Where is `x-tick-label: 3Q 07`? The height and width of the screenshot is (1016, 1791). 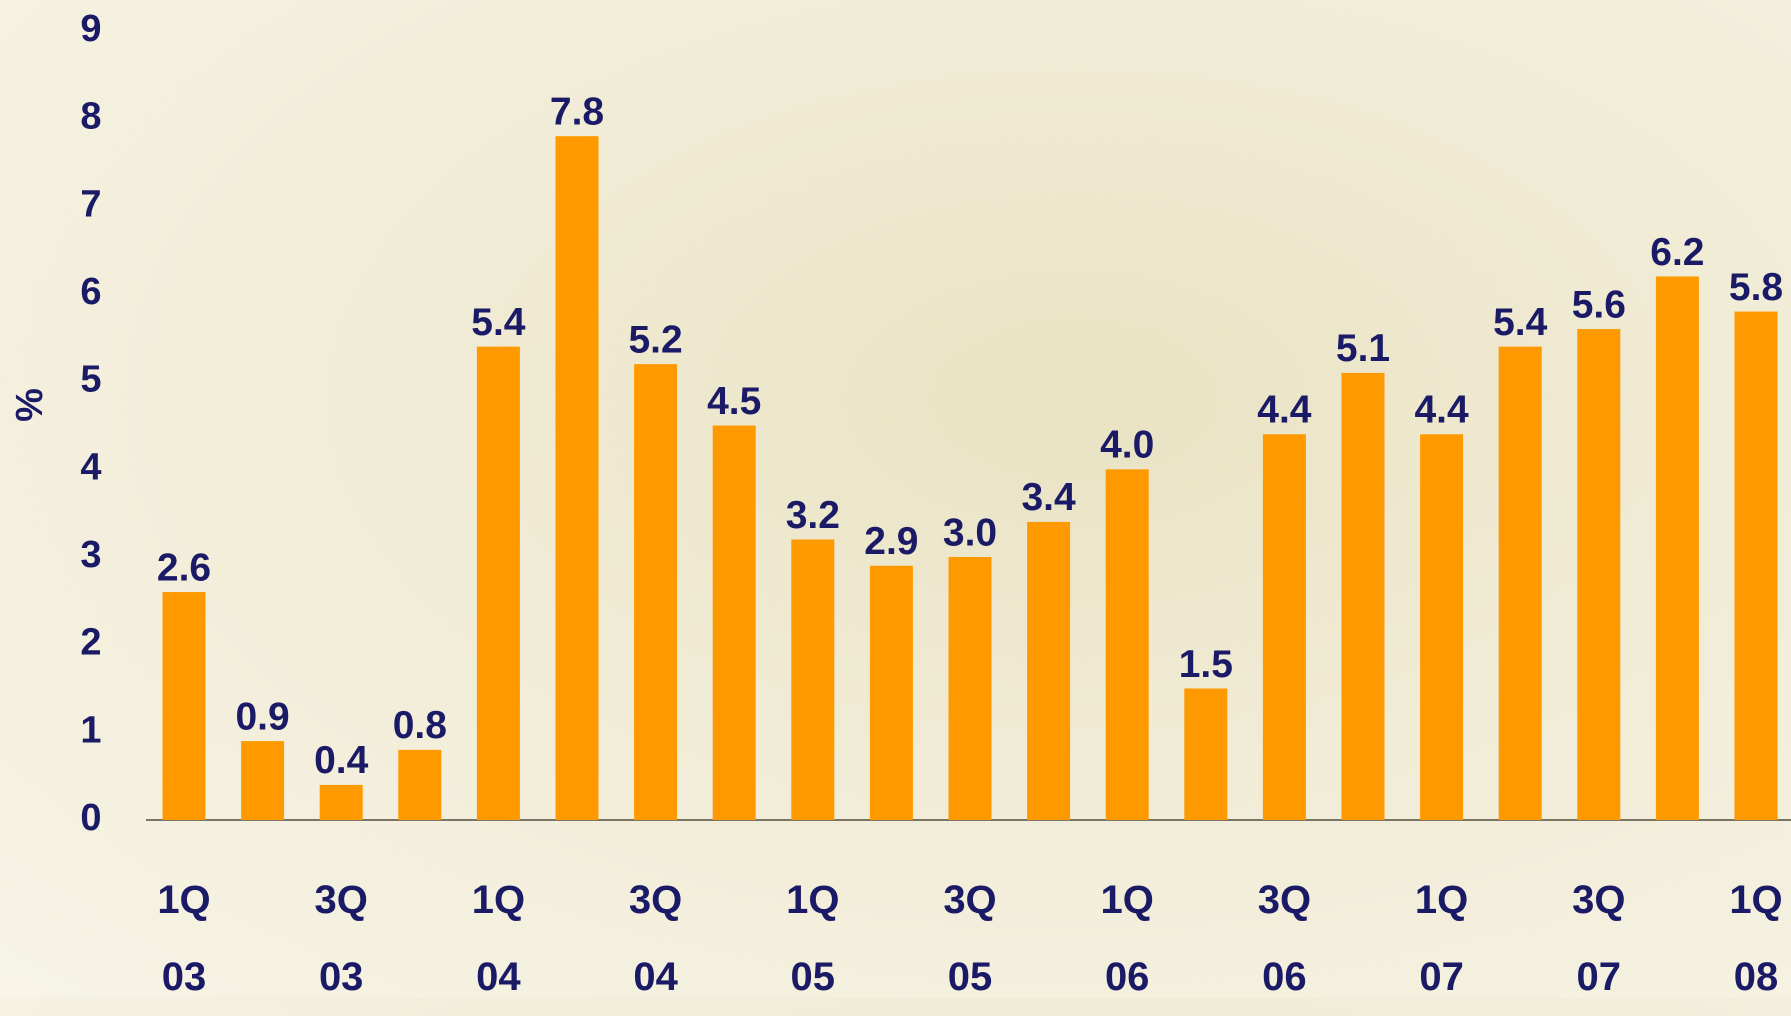
x-tick-label: 3Q 07 is located at coordinates (1599, 938).